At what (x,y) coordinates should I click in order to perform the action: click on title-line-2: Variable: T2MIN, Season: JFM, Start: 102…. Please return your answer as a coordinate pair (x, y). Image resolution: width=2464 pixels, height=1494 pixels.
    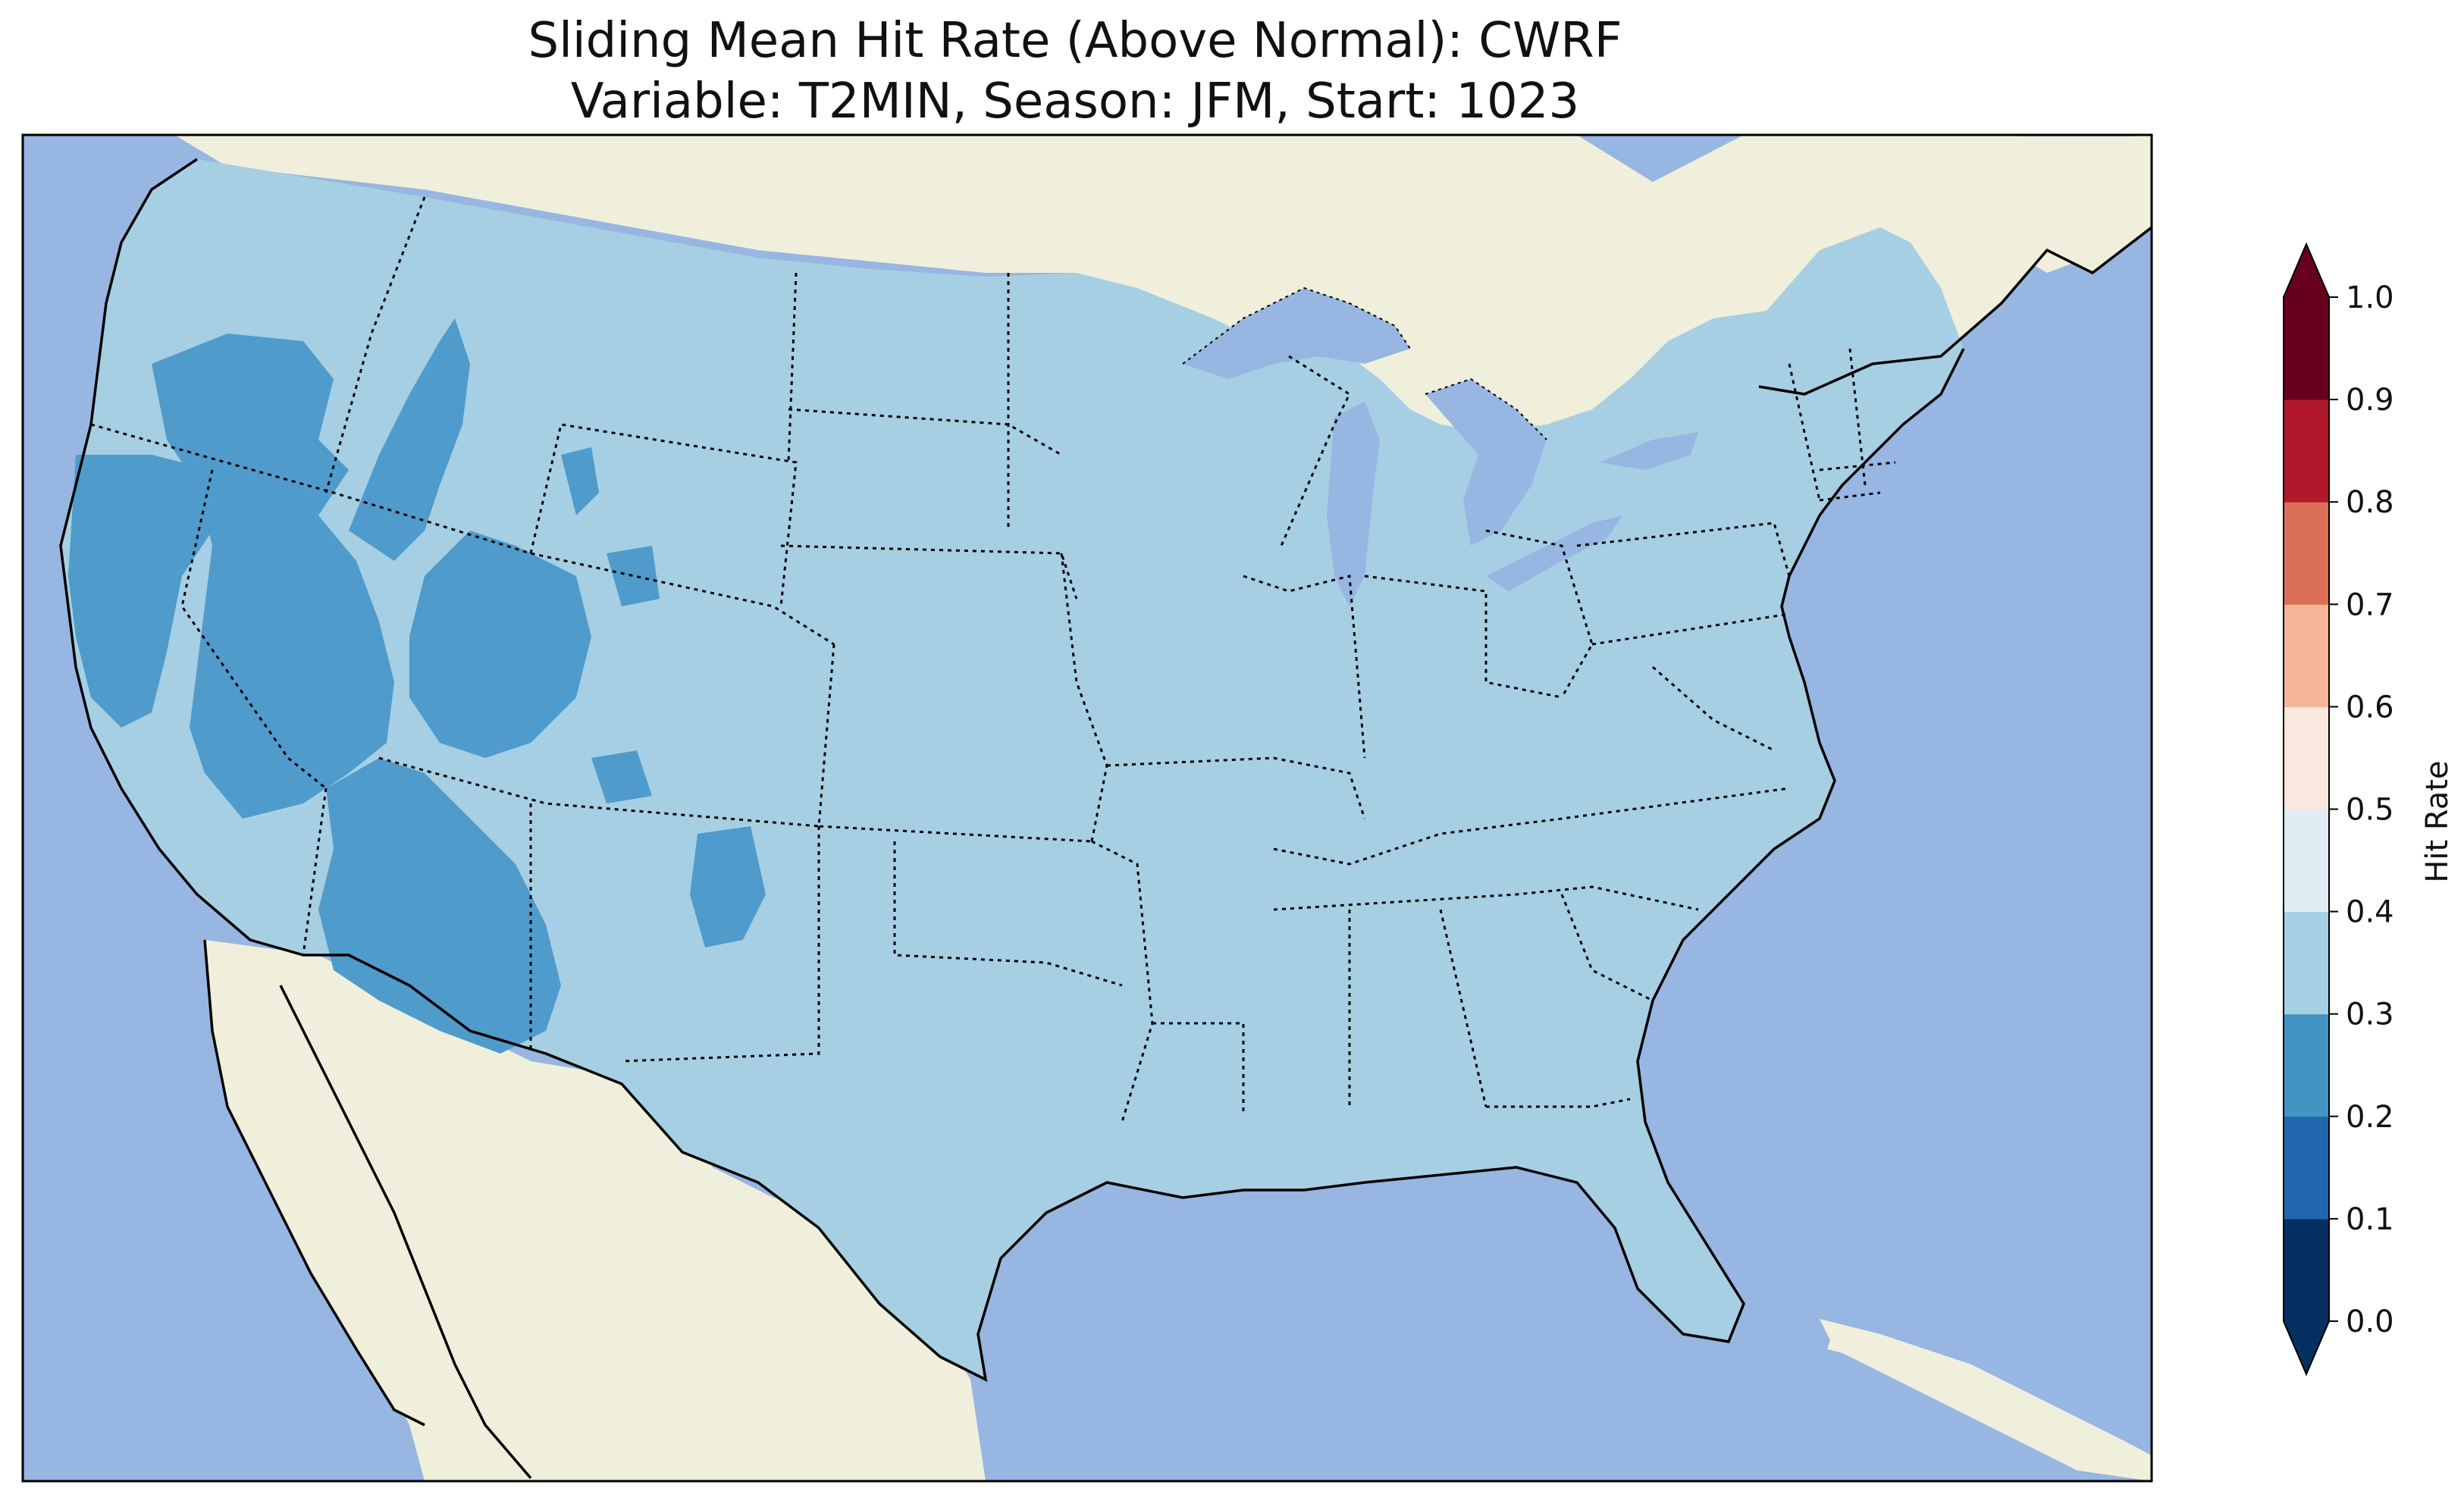
    Looking at the image, I should click on (1075, 102).